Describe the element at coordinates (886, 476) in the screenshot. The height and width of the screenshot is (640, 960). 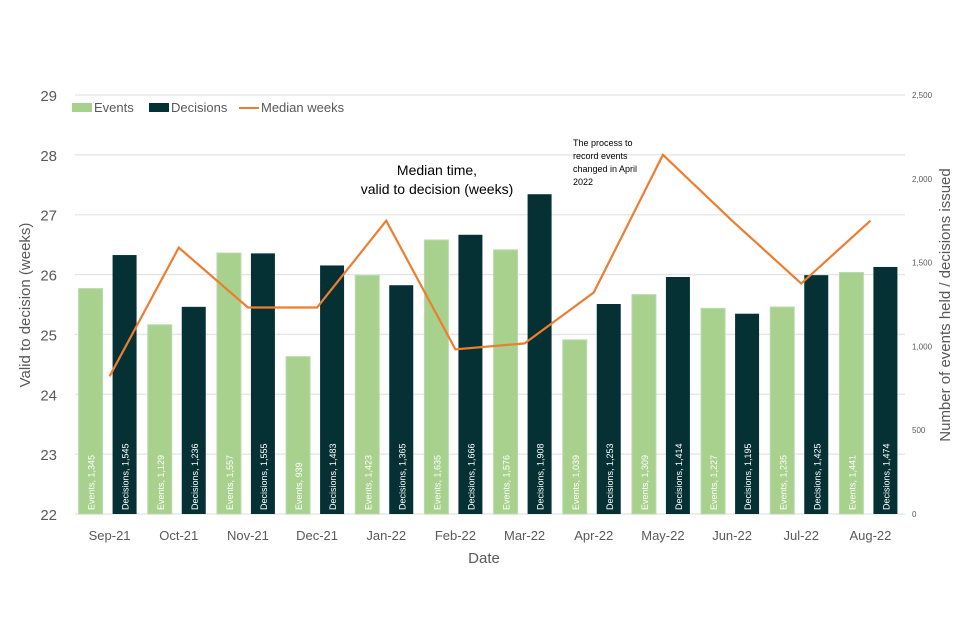
I see `decisions-data-label: Decisions, 1,474` at that location.